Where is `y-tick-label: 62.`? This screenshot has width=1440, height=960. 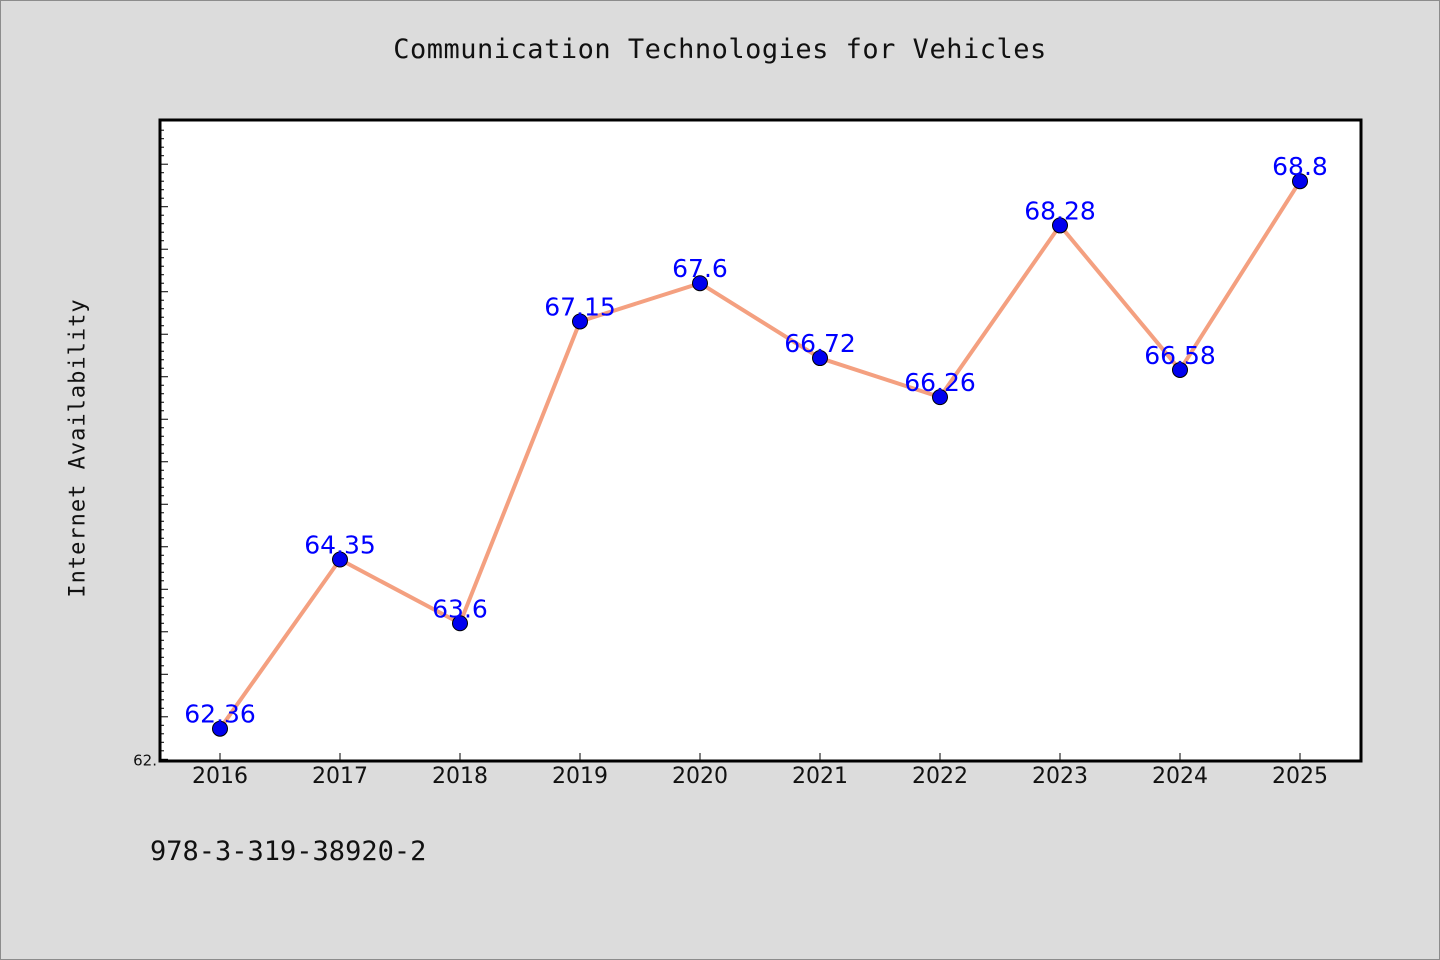
y-tick-label: 62. is located at coordinates (145, 760).